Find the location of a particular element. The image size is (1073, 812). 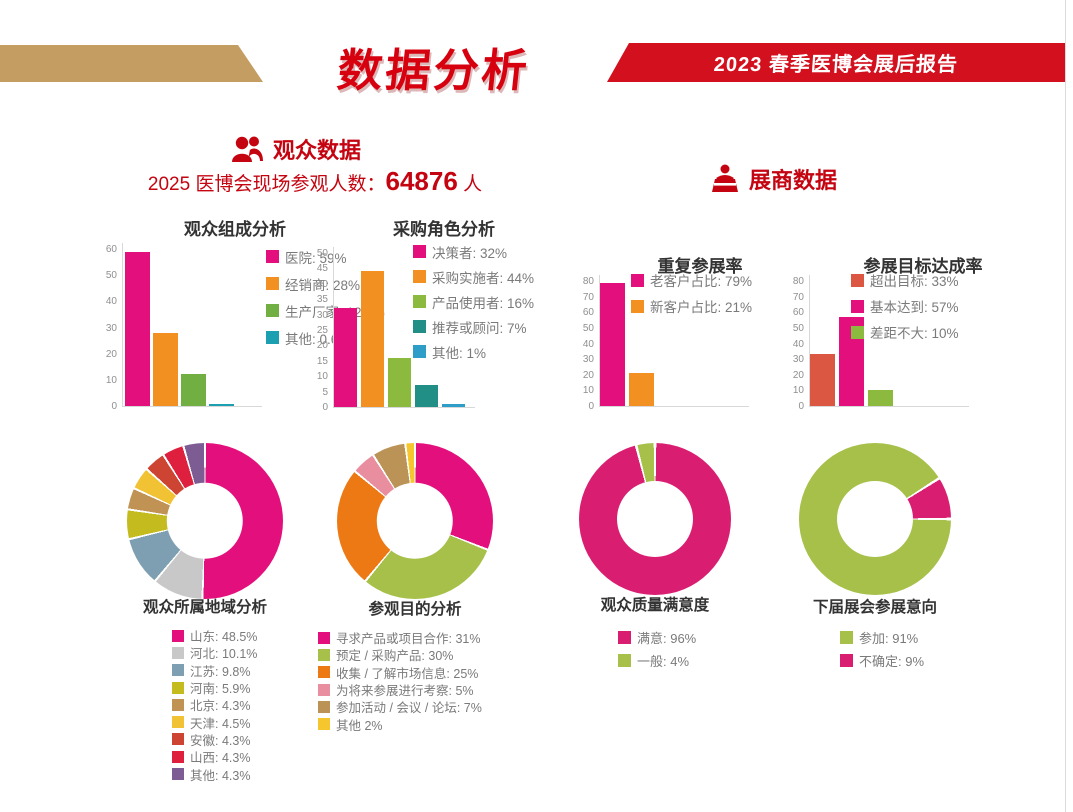

legend-label: 其他: 4.3% is located at coordinates (220, 775).